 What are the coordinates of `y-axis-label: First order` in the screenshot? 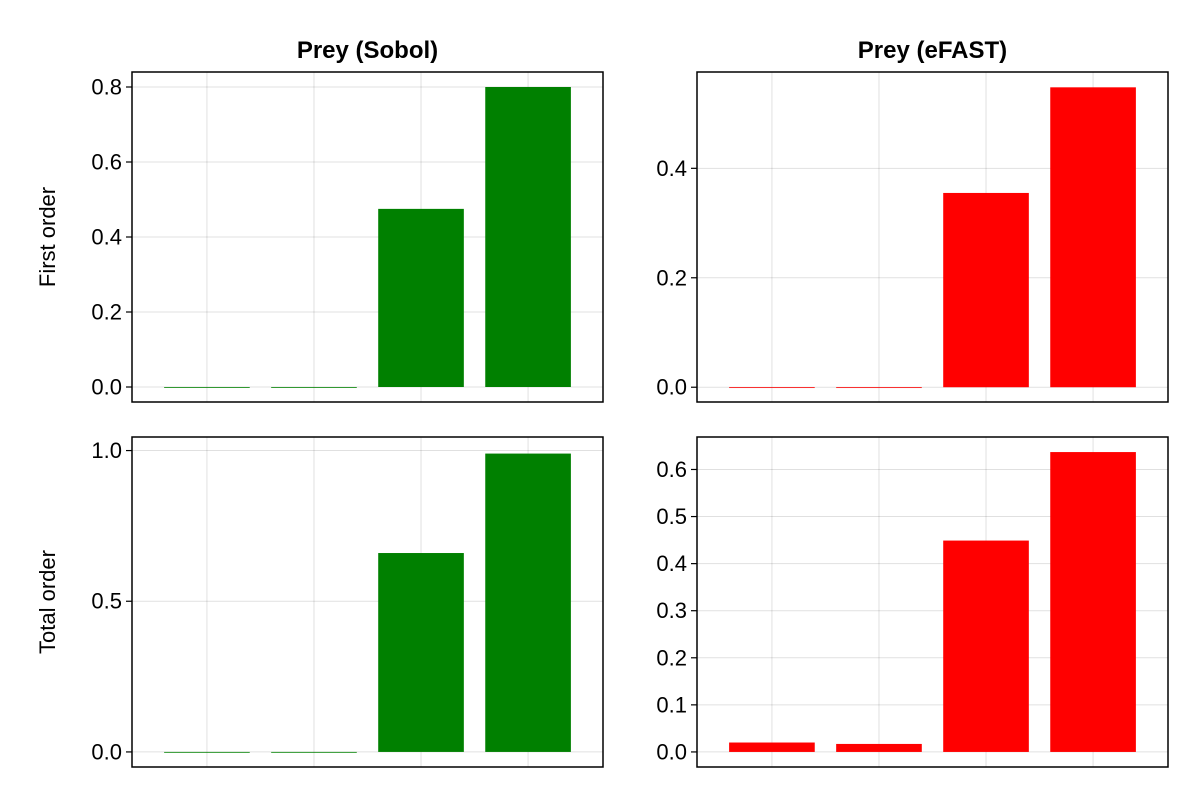 It's located at (47, 237).